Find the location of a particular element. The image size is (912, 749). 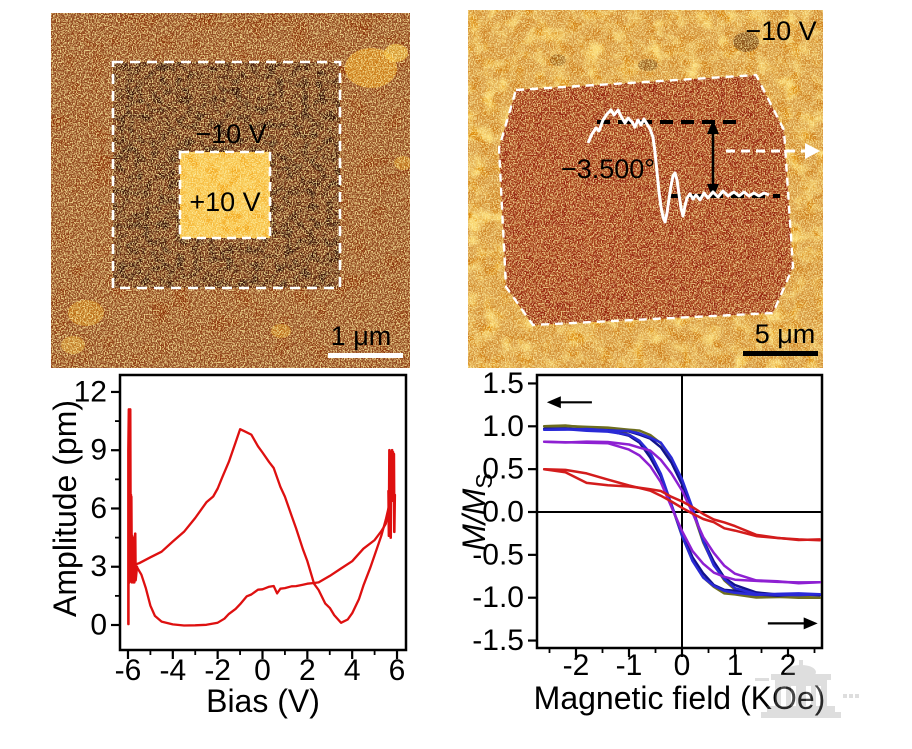

outer-poling-outline is located at coordinates (226, 175).